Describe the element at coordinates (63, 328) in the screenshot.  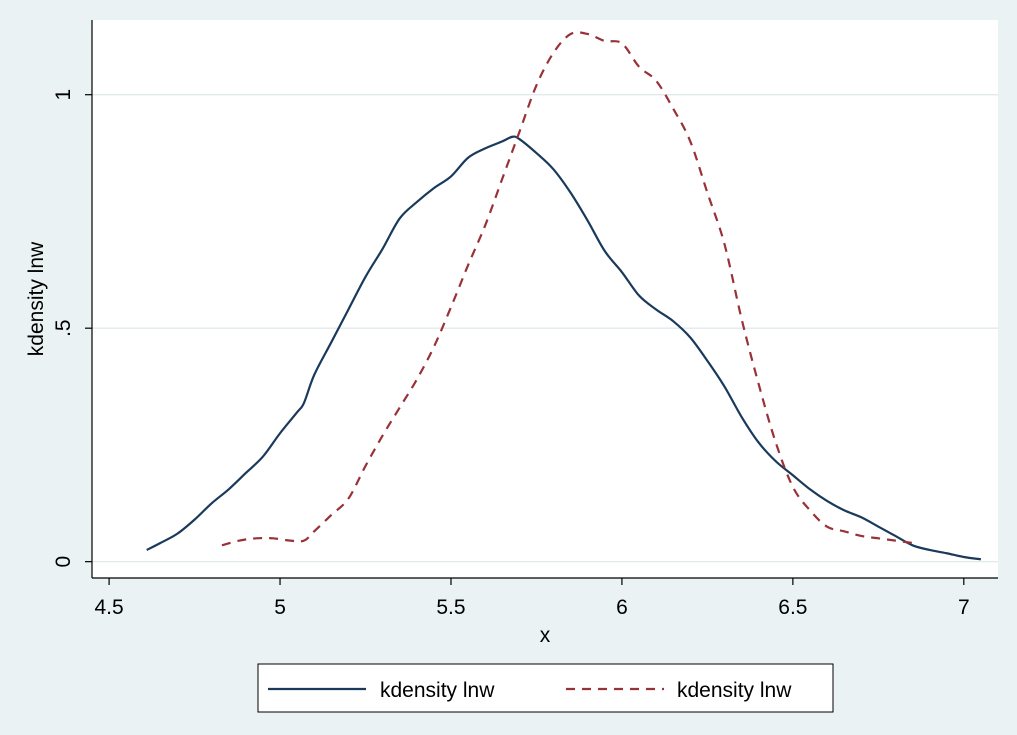
I see `y-tick-label-1: .5` at that location.